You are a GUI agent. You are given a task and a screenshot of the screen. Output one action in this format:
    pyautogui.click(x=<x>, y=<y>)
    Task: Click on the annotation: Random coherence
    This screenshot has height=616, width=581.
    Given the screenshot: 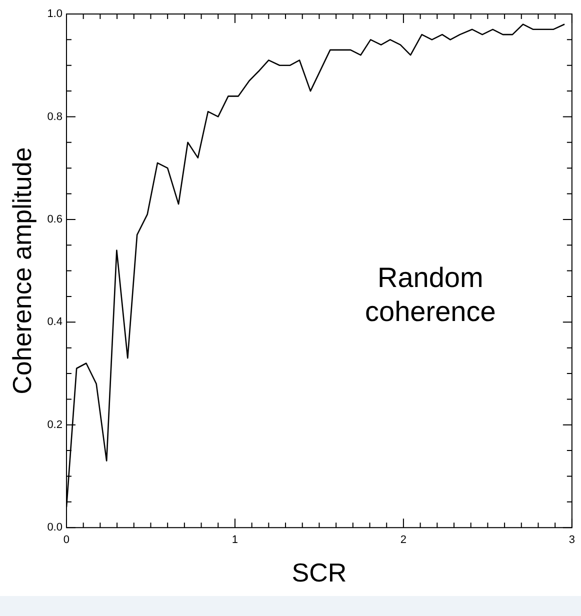 What is the action you would take?
    pyautogui.click(x=430, y=295)
    